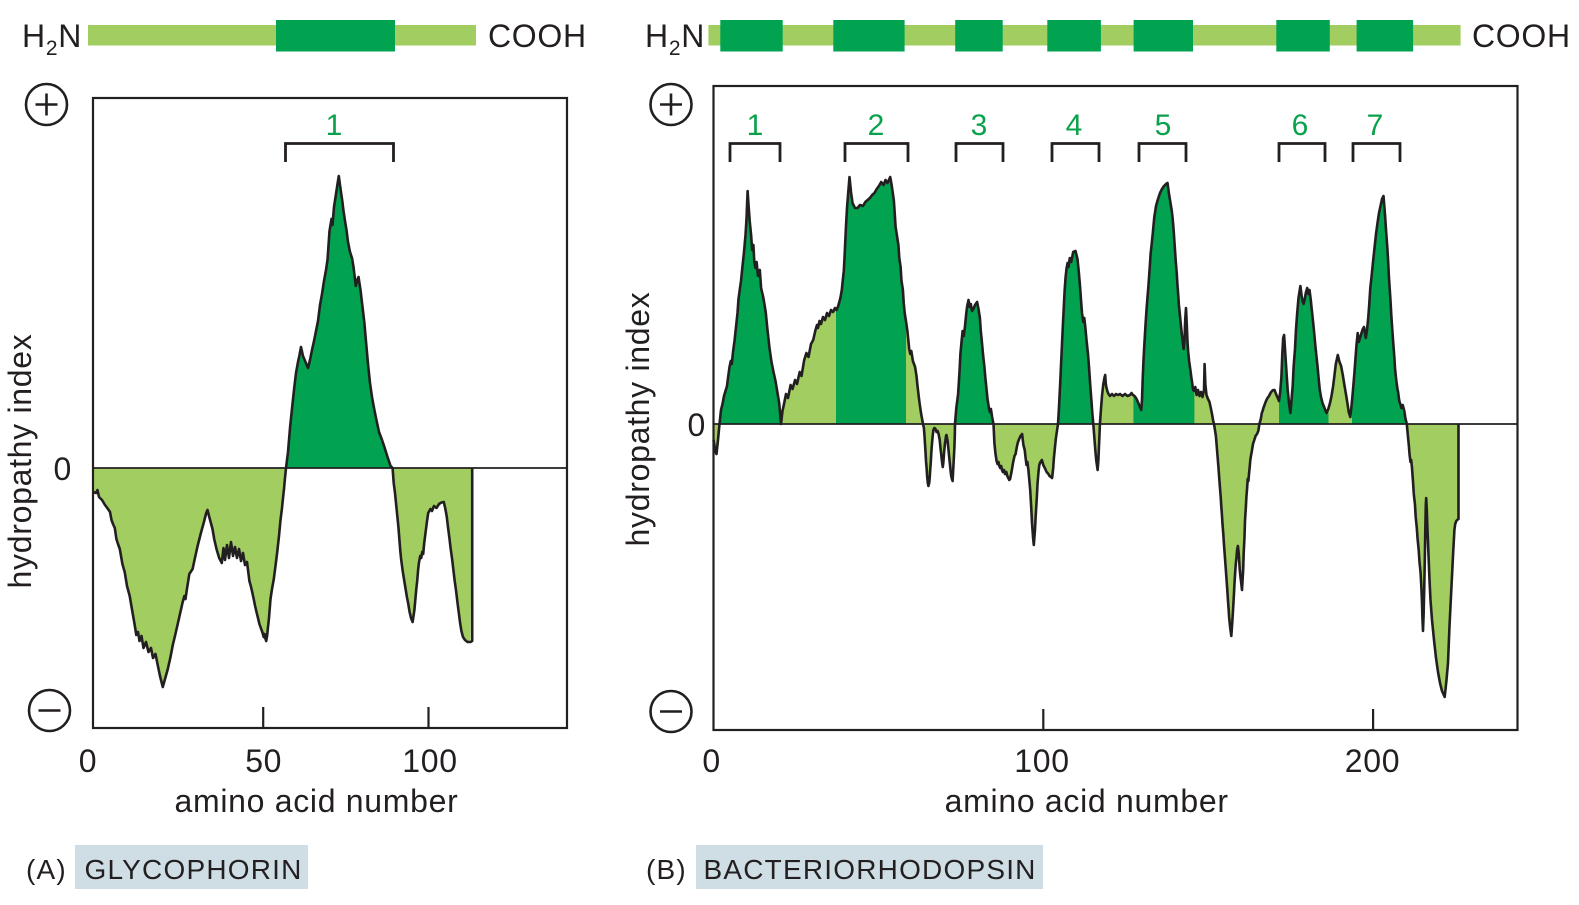  What do you see at coordinates (194, 869) in the screenshot?
I see `svg-text: GLYCOPHORIN` at bounding box center [194, 869].